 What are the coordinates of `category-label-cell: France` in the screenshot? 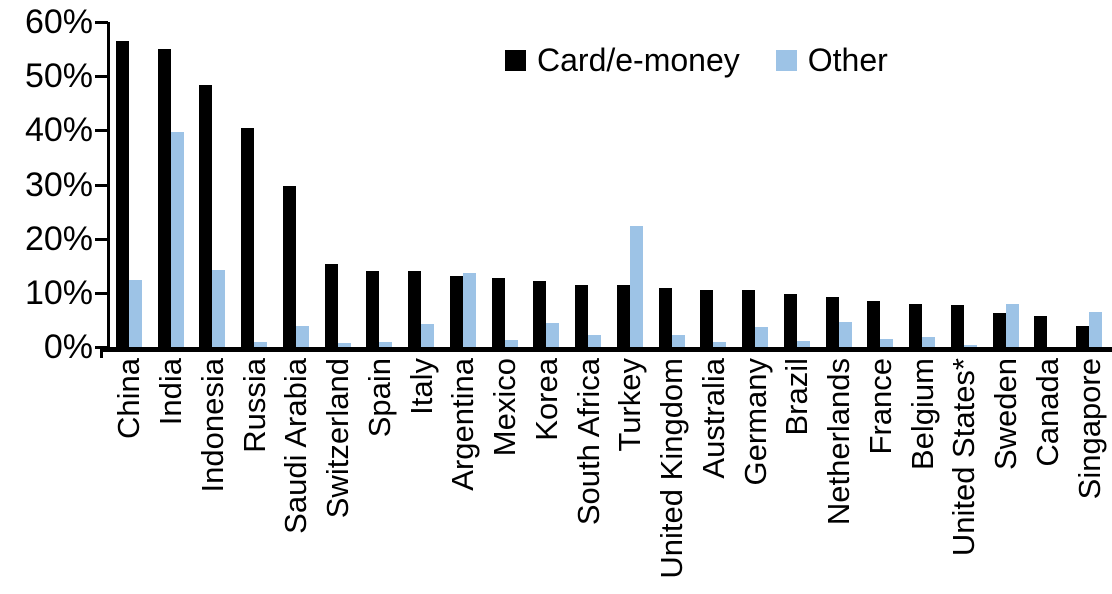 It's located at (881, 476).